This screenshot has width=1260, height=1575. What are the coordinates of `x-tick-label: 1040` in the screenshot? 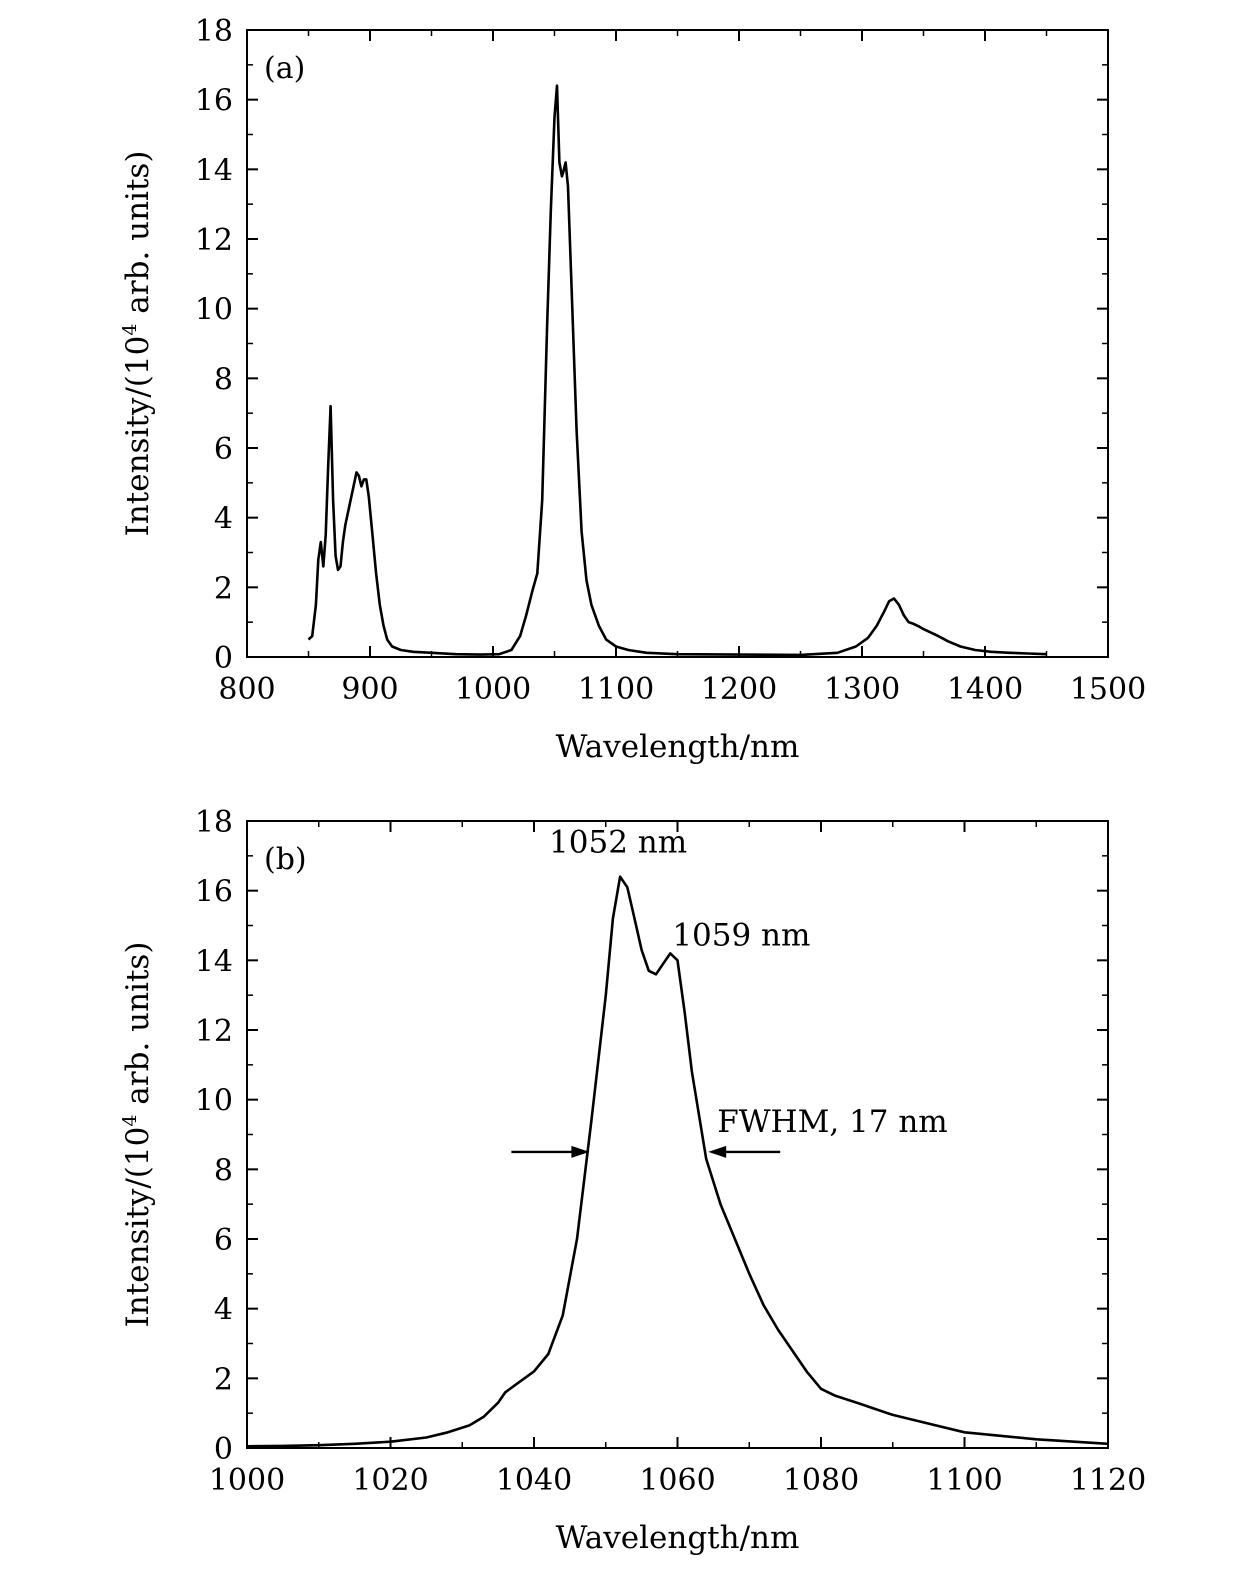 It's located at (534, 1480).